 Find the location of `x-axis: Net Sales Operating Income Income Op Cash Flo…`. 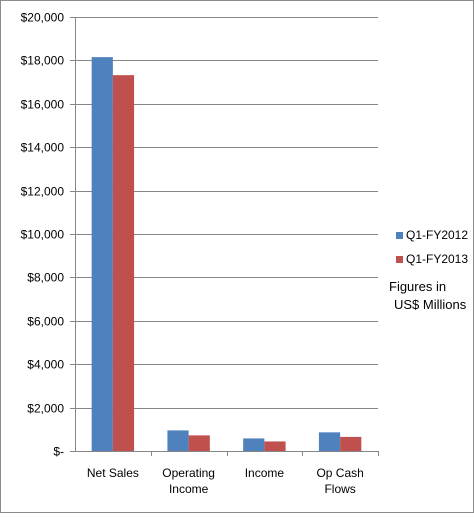

x-axis: Net Sales Operating Income Income Op Cash Flo… is located at coordinates (227, 473).